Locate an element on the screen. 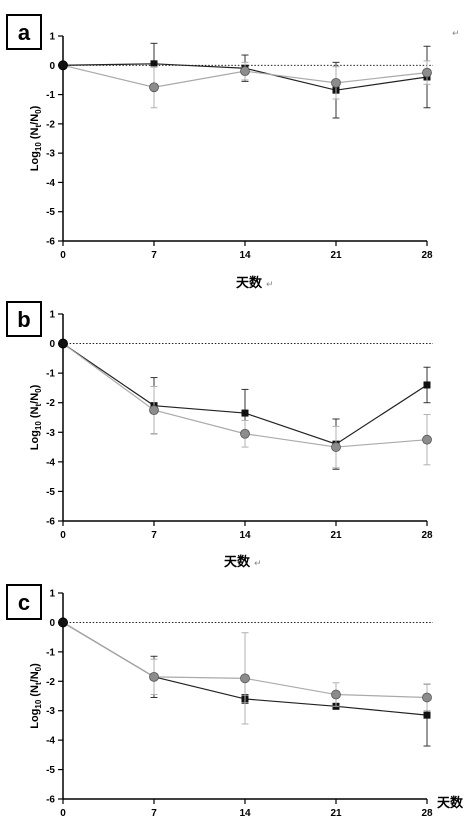  panel-label: b is located at coordinates (23, 319).